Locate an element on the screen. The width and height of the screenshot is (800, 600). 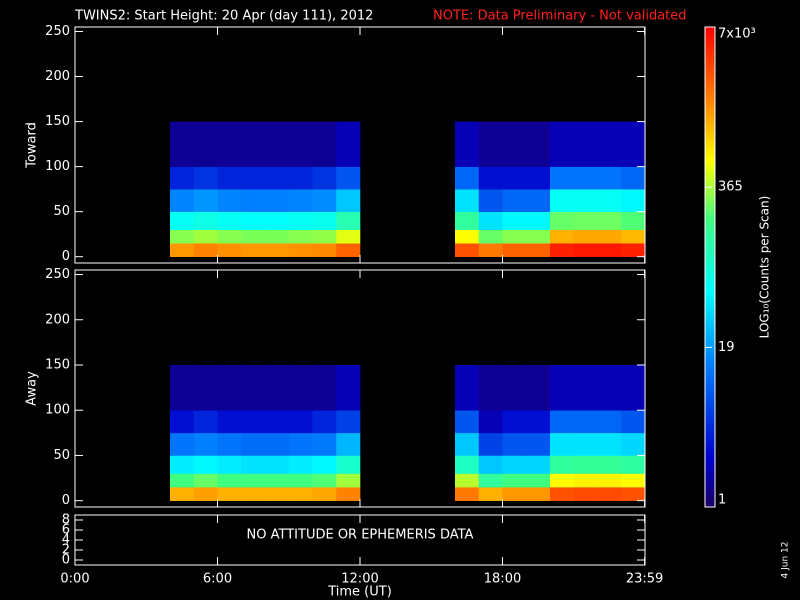
x-tick-label: 0:00 is located at coordinates (74, 579).